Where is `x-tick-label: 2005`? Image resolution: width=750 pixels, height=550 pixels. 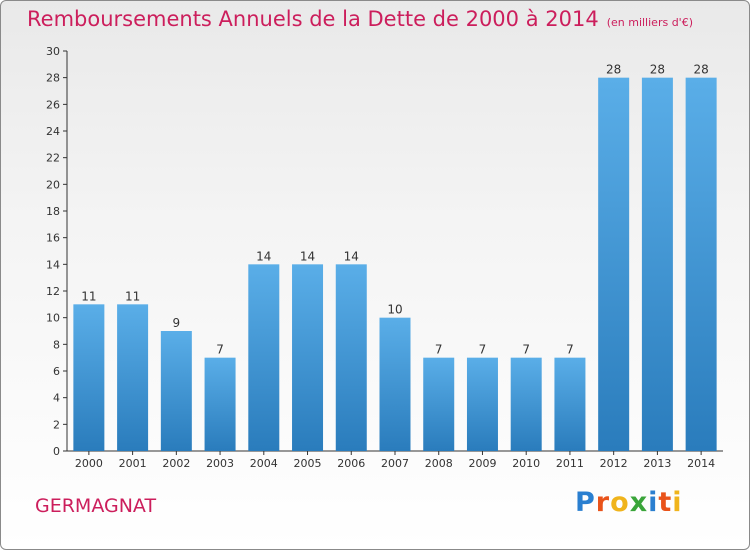
x-tick-label: 2005 is located at coordinates (308, 463).